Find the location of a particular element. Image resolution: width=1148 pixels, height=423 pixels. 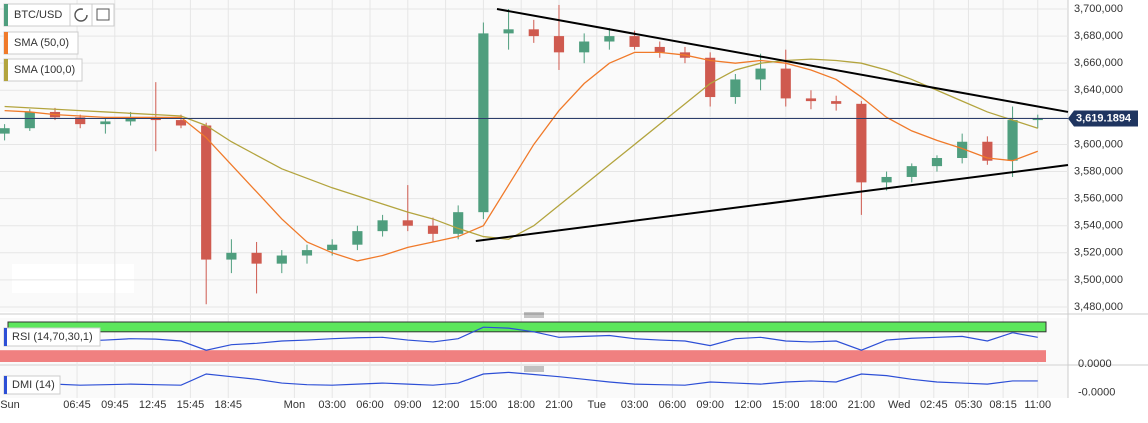

x-tick-label: 09:45 is located at coordinates (115, 405).